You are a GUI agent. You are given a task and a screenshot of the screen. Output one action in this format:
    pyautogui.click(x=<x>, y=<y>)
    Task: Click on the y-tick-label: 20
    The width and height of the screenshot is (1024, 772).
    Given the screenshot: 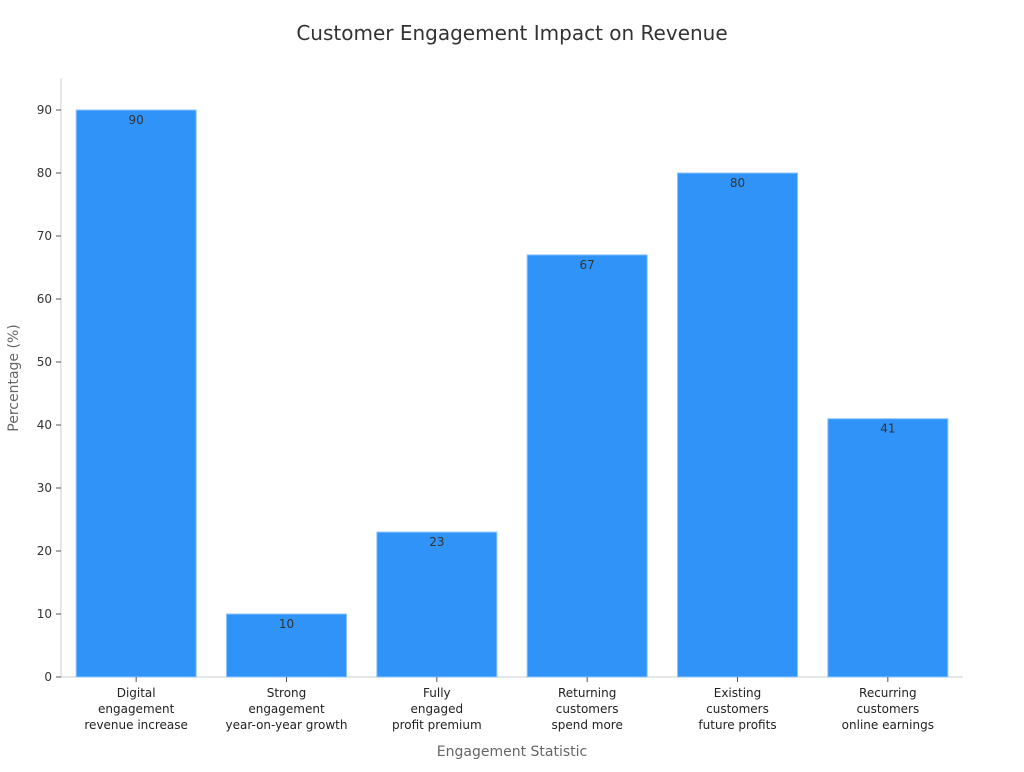 What is the action you would take?
    pyautogui.click(x=44, y=551)
    